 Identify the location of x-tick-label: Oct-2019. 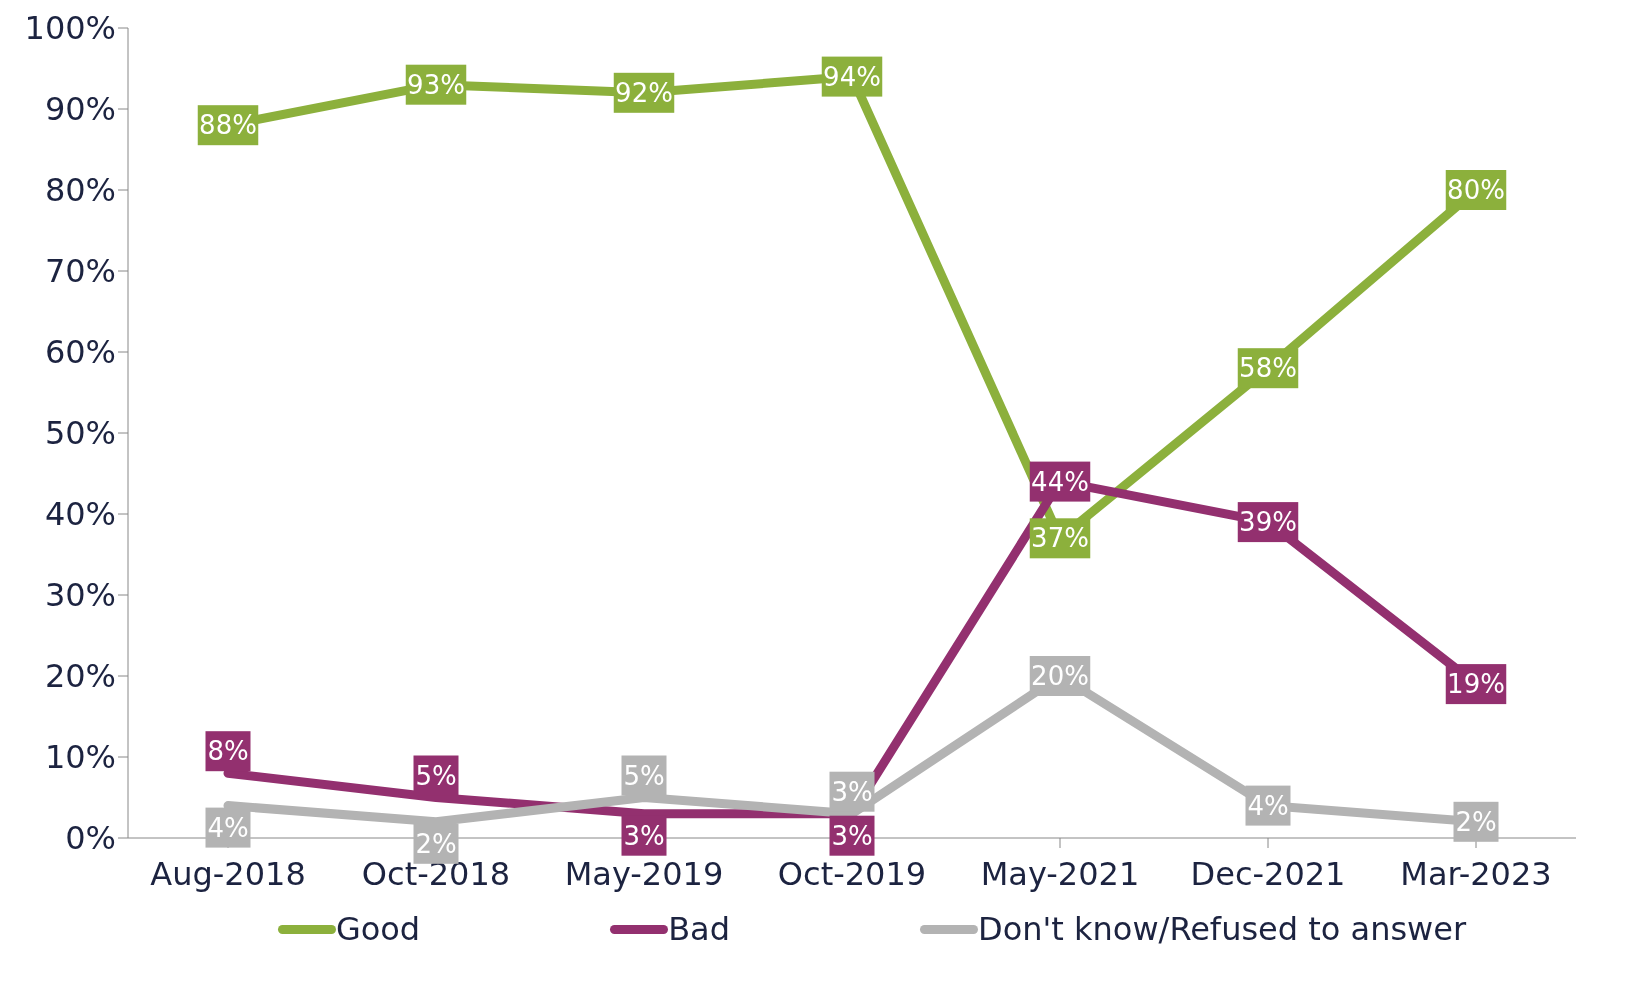
(852, 873).